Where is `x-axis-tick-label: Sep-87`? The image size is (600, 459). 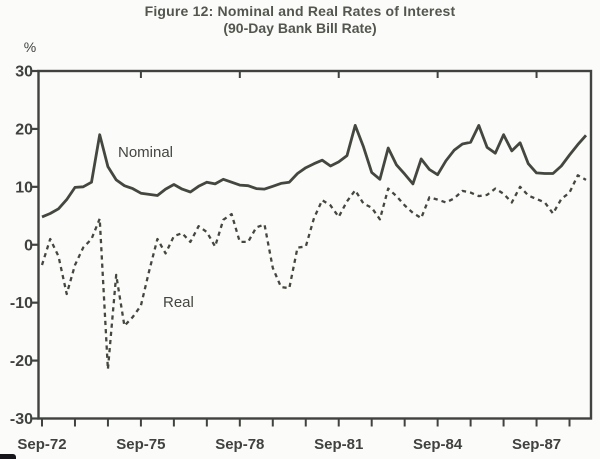 x-axis-tick-label: Sep-87 is located at coordinates (536, 444).